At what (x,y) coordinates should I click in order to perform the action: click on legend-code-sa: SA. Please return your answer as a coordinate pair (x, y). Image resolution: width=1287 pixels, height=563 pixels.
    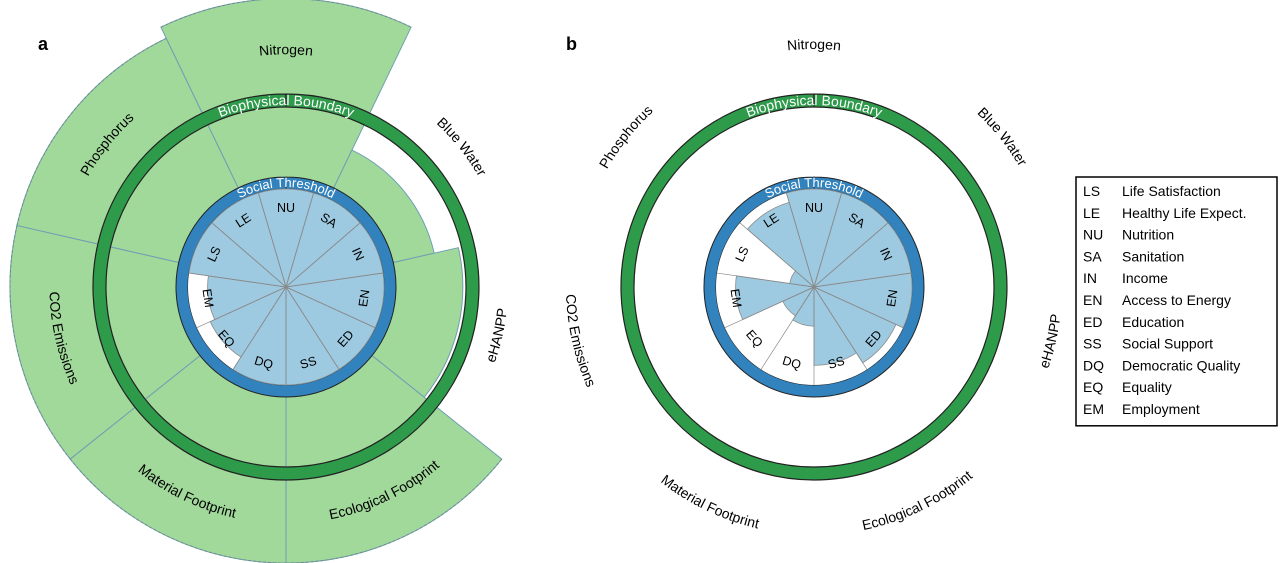
    Looking at the image, I should click on (1092, 256).